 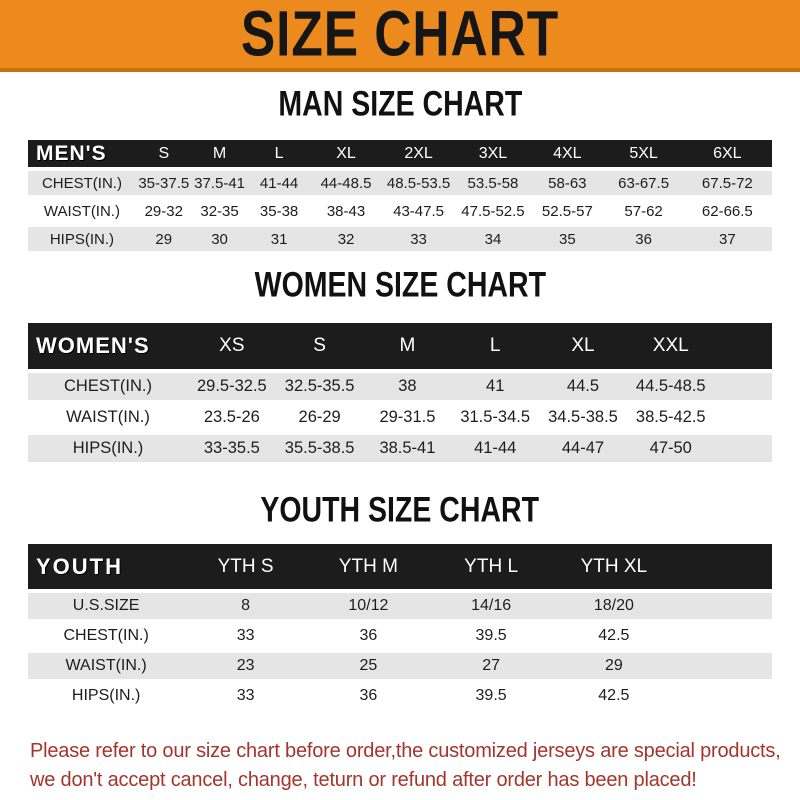 What do you see at coordinates (279, 239) in the screenshot?
I see `size-cell: 31` at bounding box center [279, 239].